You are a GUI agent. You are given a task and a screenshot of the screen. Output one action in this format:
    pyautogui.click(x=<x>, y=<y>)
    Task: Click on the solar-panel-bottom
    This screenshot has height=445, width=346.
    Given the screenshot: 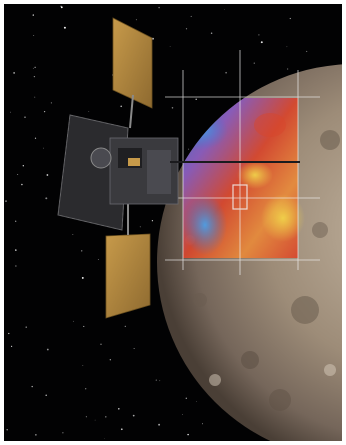 What is the action you would take?
    pyautogui.click(x=128, y=276)
    